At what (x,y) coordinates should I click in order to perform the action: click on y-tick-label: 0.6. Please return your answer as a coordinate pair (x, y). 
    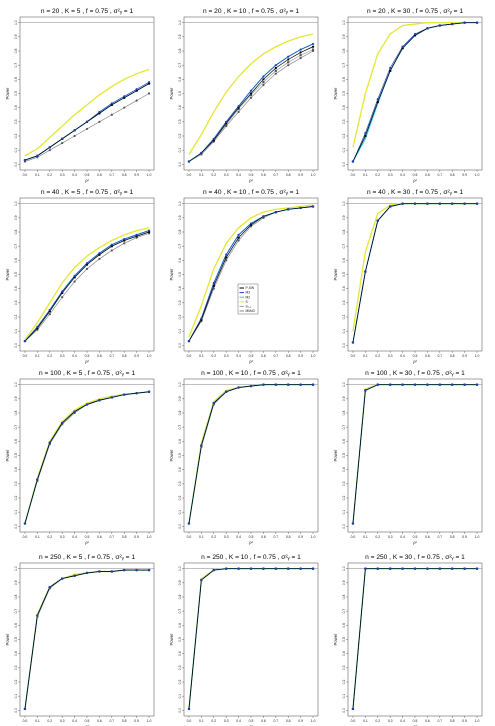
    Looking at the image, I should click on (16, 260).